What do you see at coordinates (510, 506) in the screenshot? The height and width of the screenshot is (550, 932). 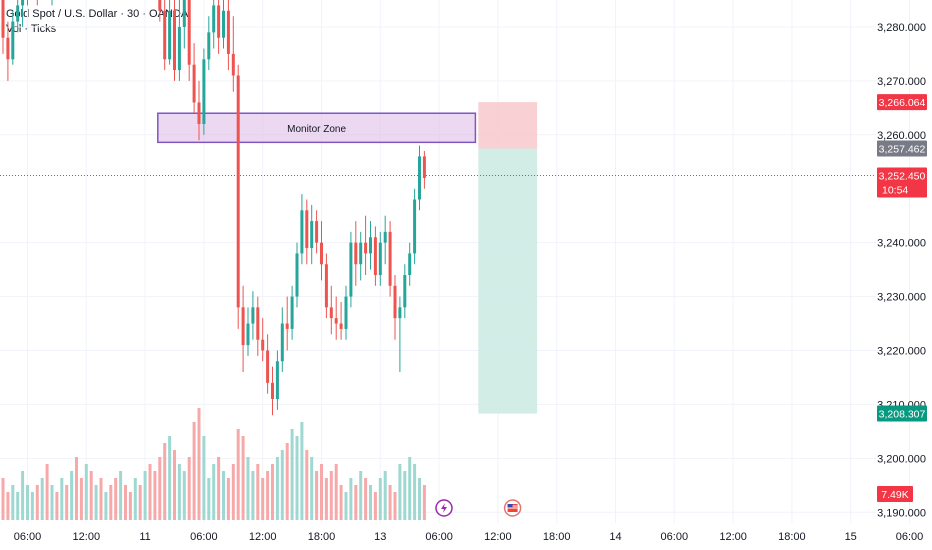 I see `us-flag-canton` at bounding box center [510, 506].